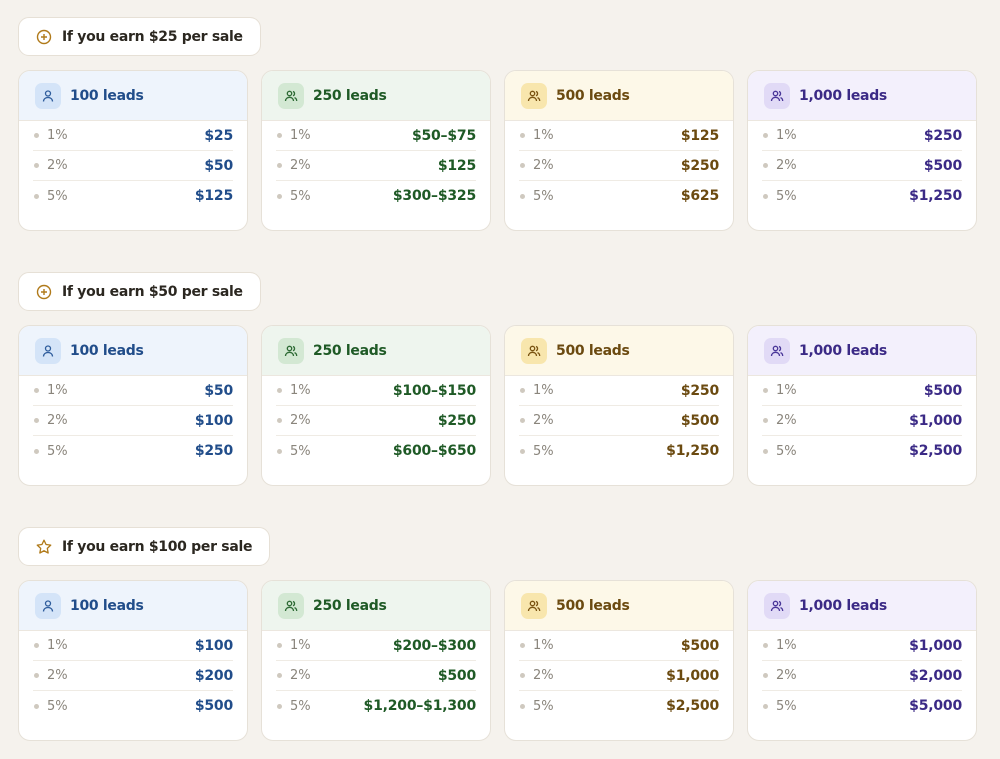 This screenshot has height=759, width=1000. What do you see at coordinates (935, 706) in the screenshot?
I see `earnings-value: $5,000` at bounding box center [935, 706].